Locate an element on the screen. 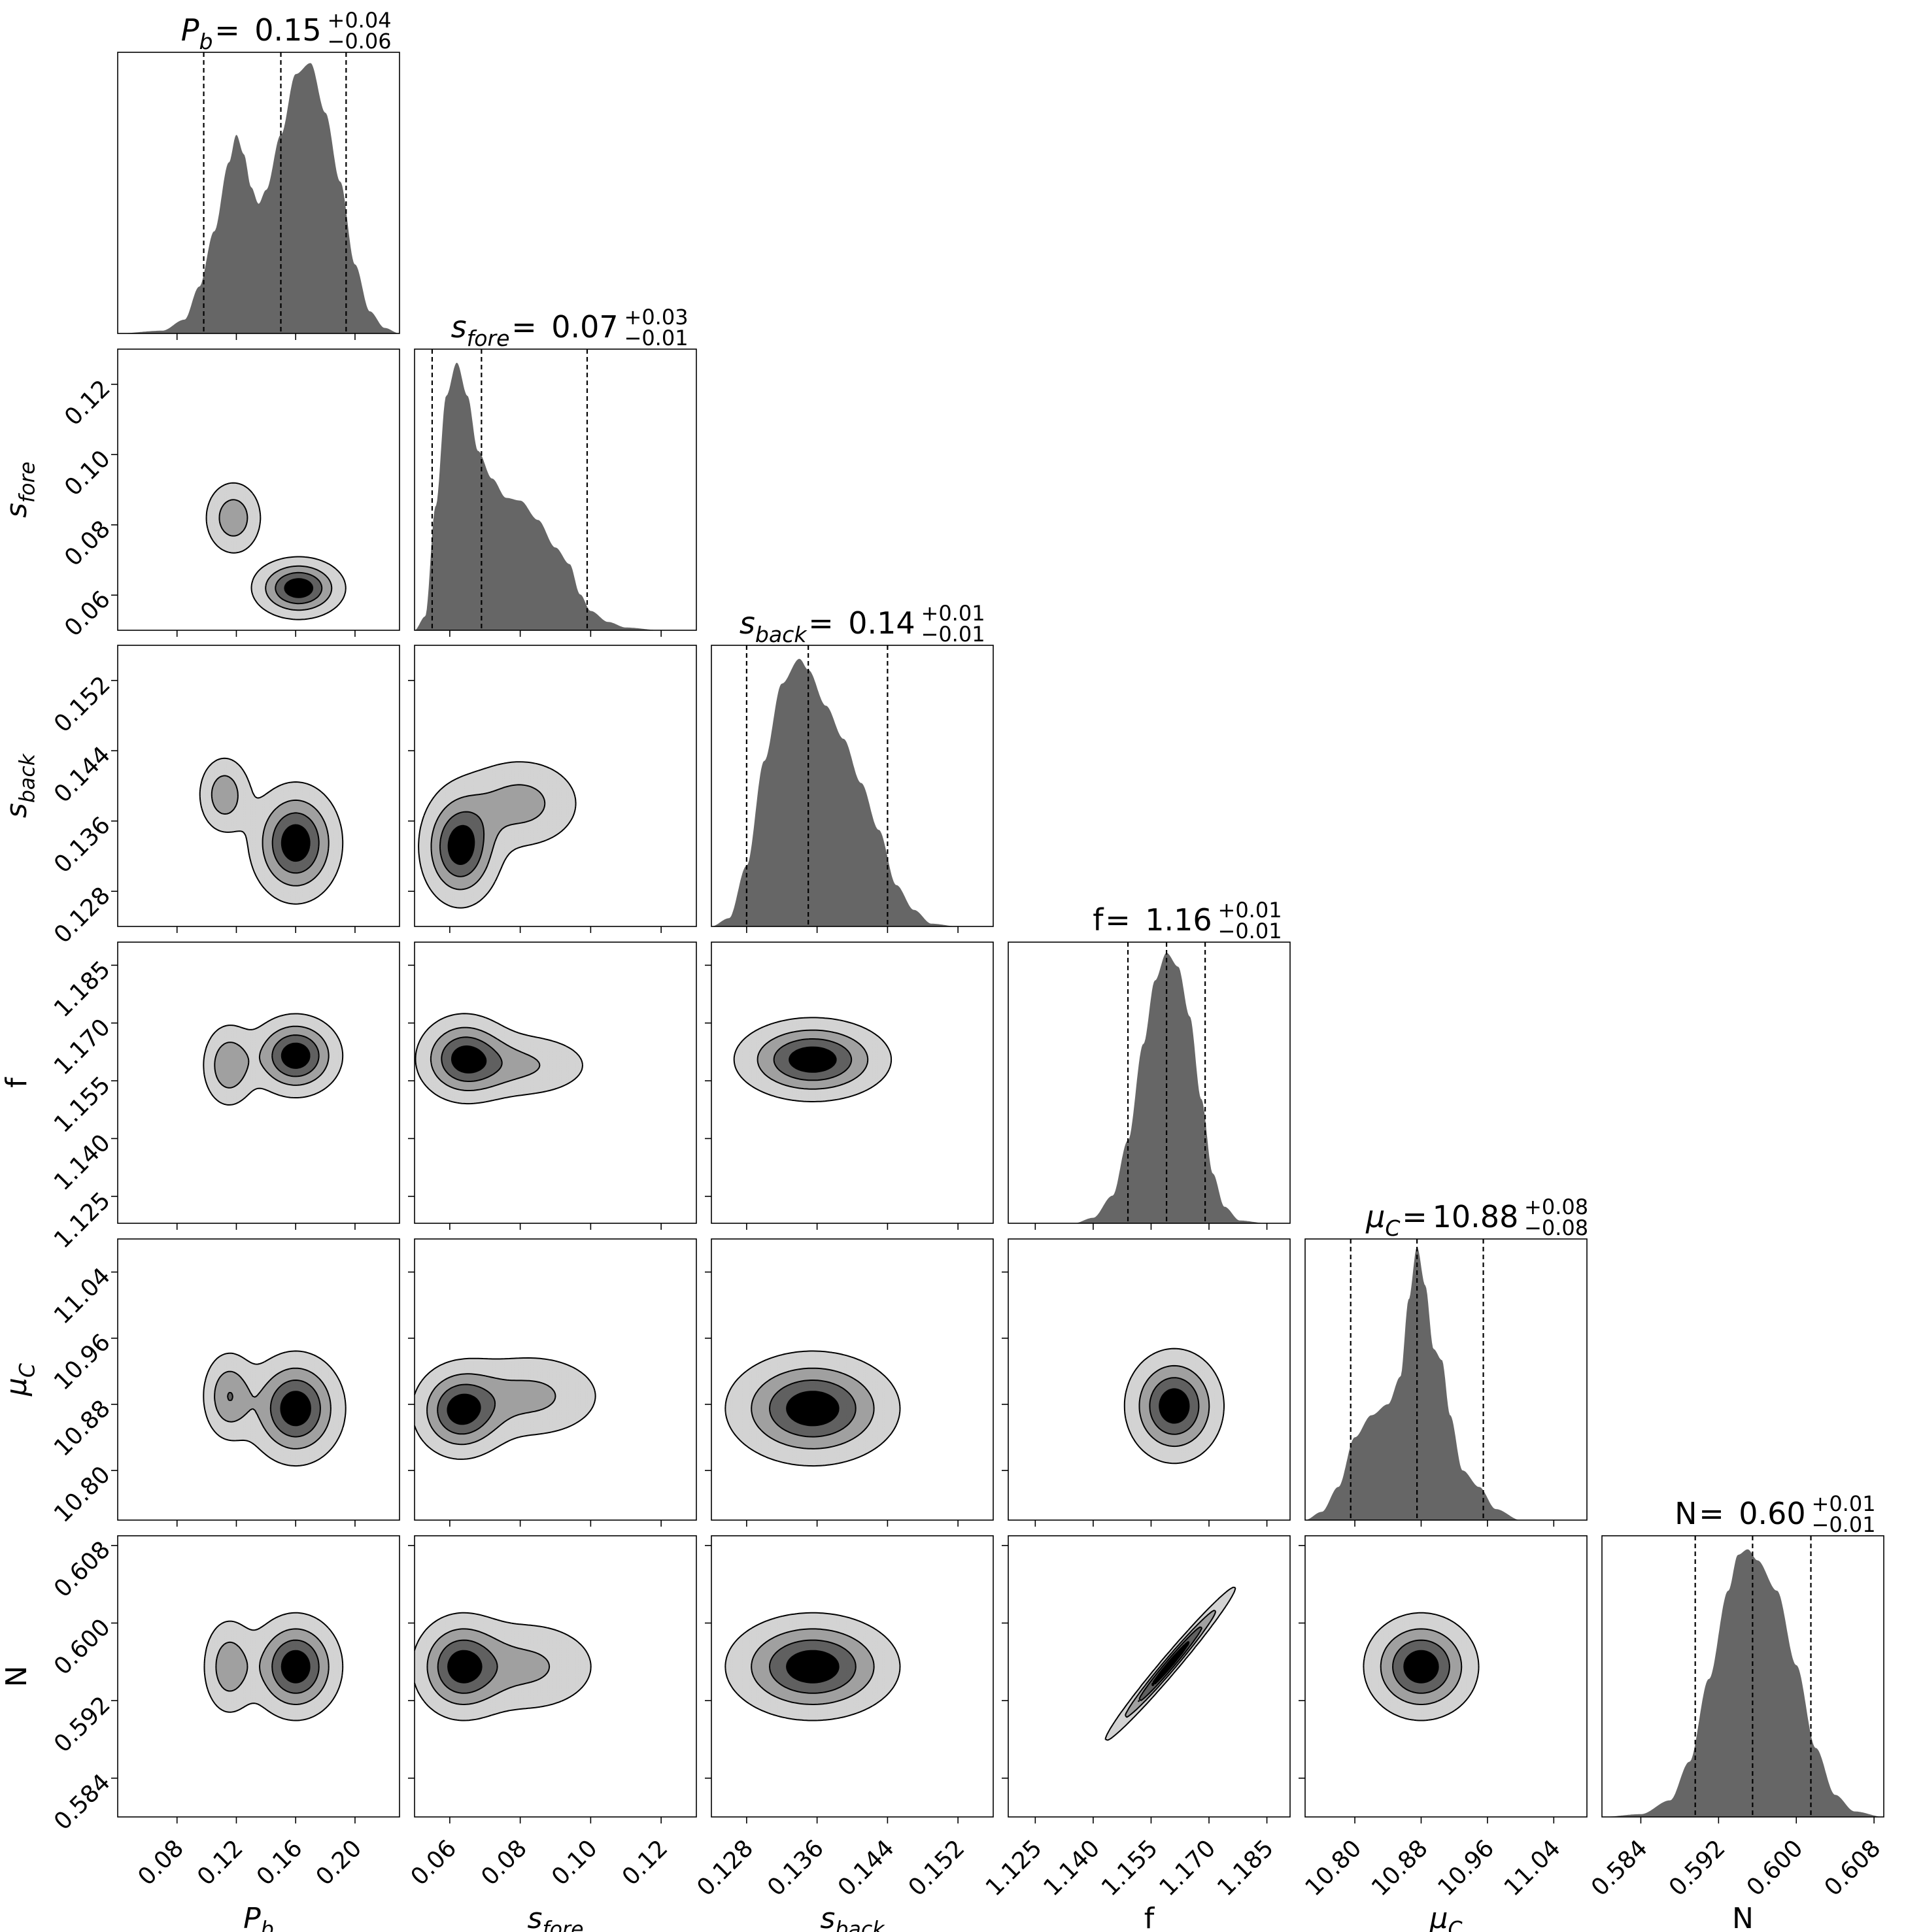 This screenshot has width=1906, height=1932. title-label-muC: μC is located at coordinates (1382, 1220).